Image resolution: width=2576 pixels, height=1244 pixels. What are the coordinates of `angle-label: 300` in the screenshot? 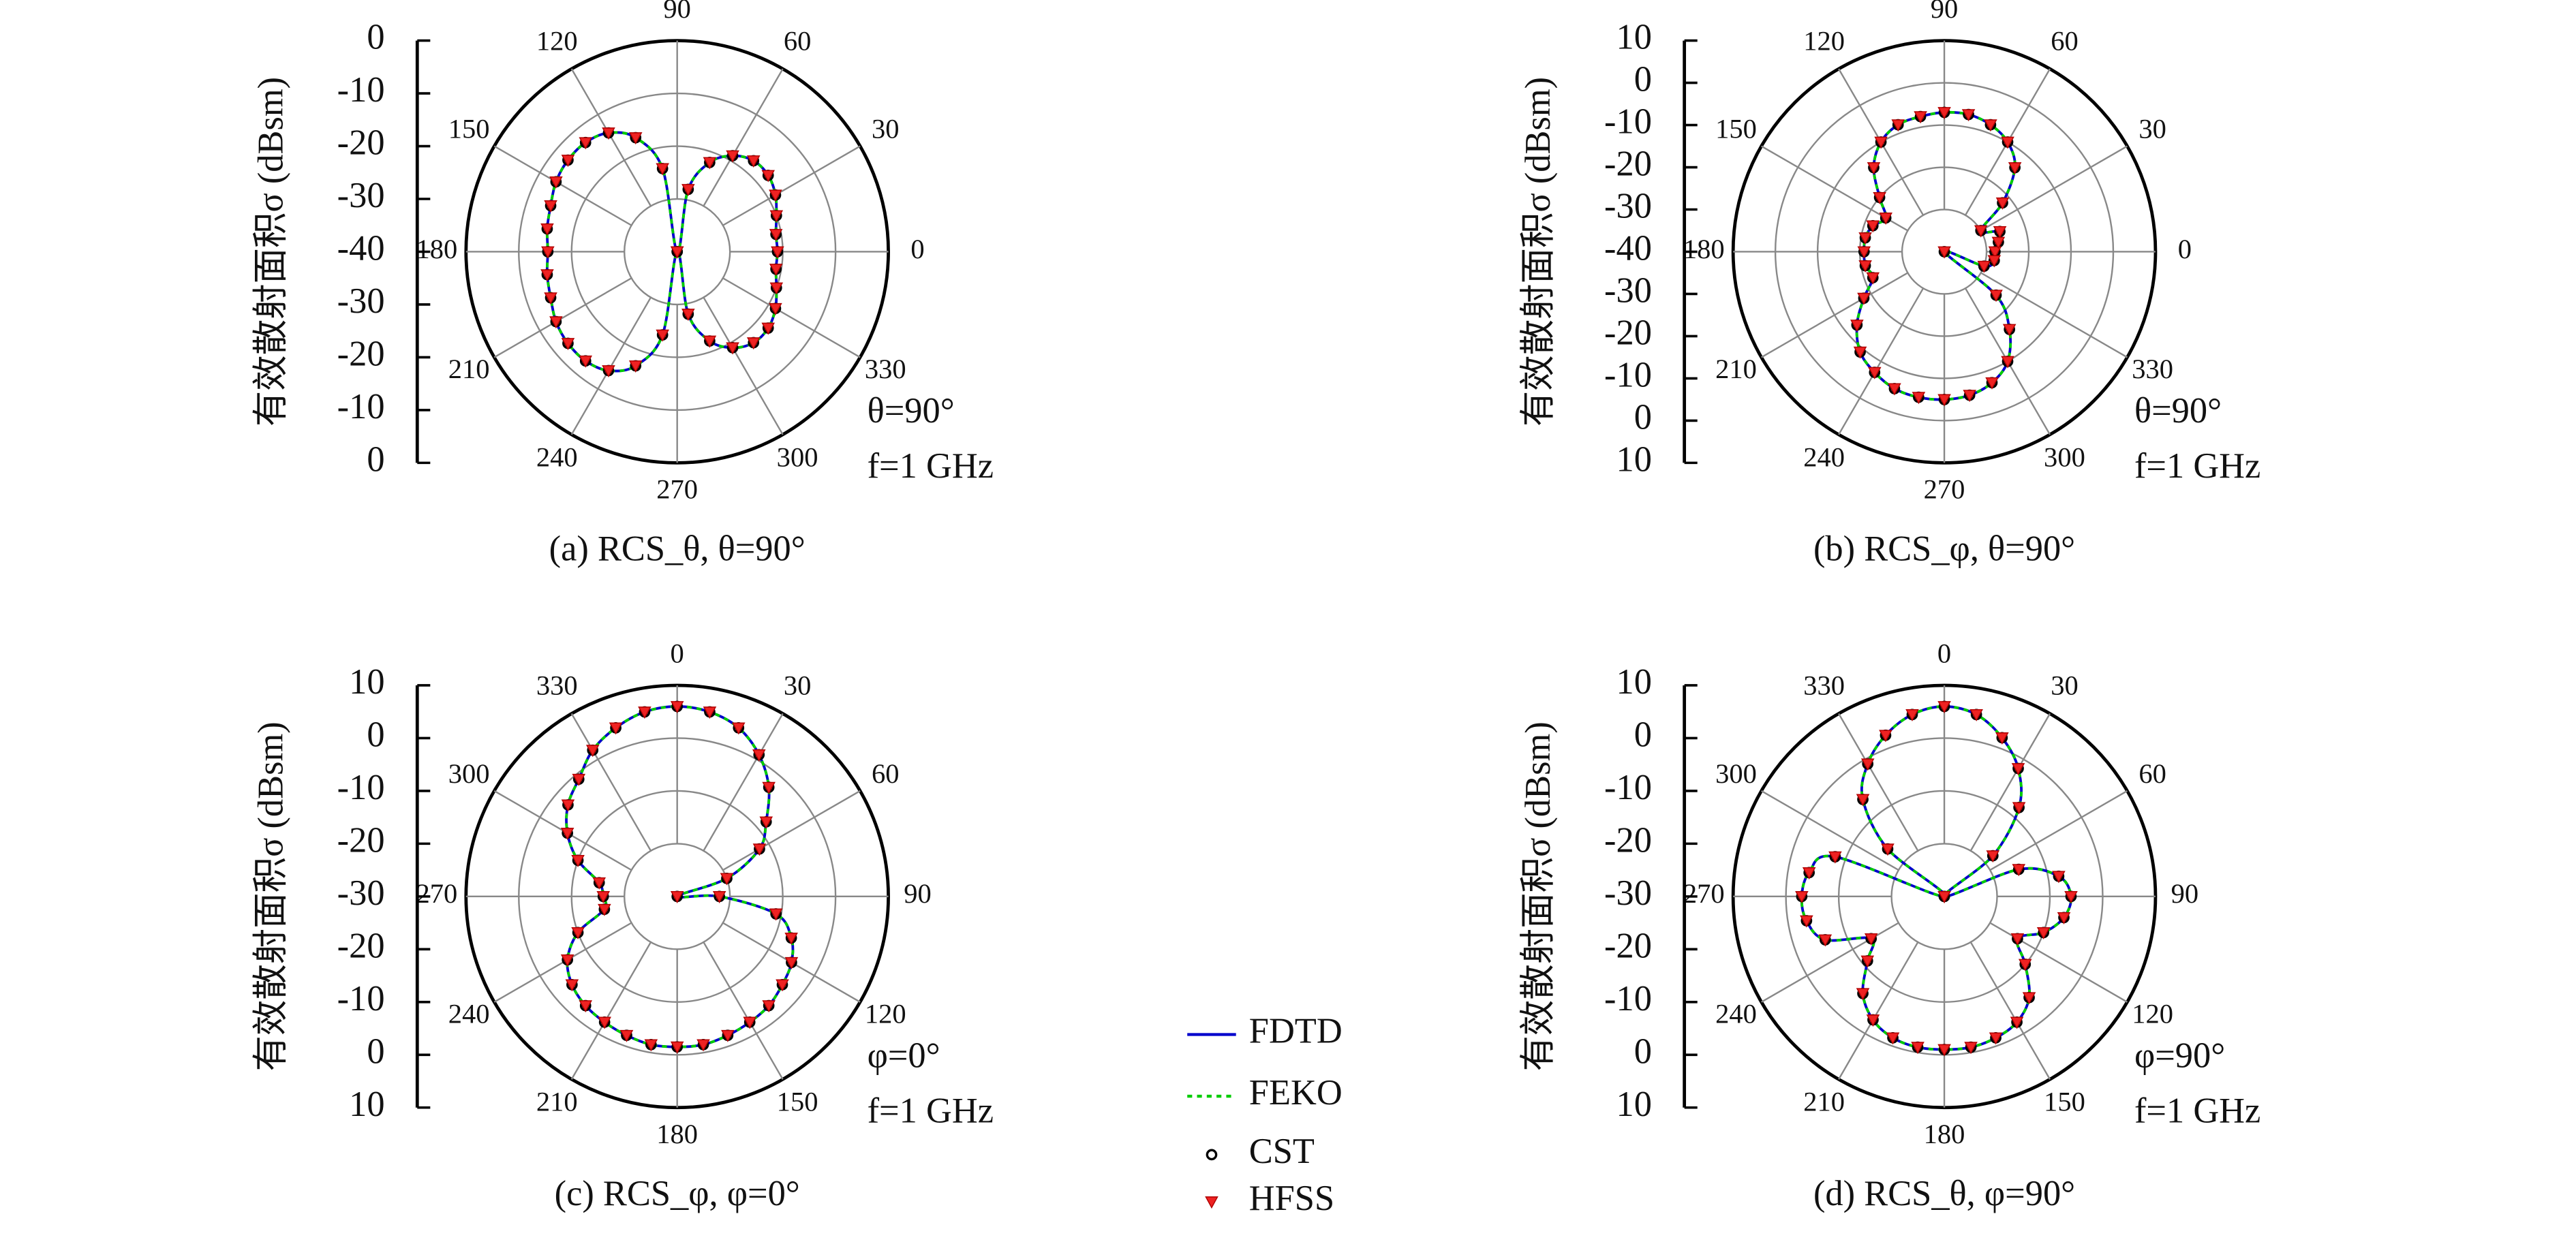 It's located at (2064, 457).